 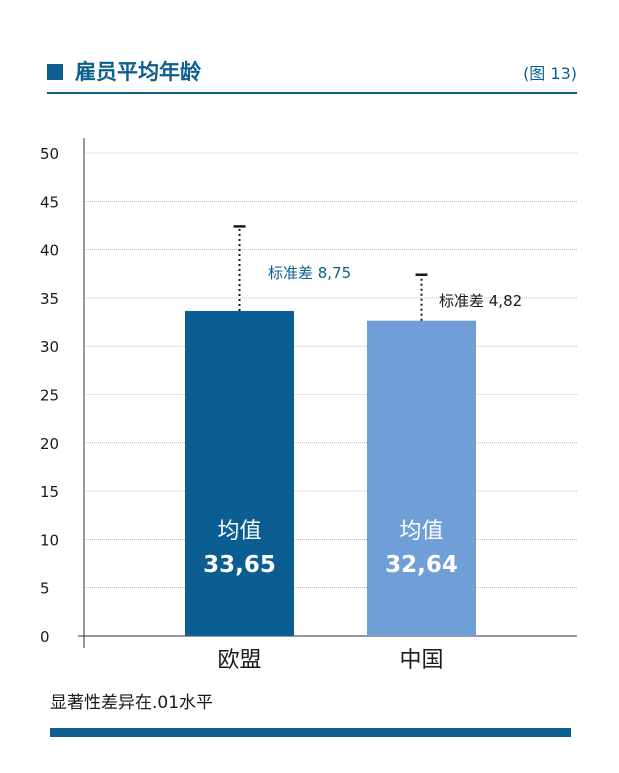 What do you see at coordinates (239, 565) in the screenshot?
I see `bar-value-label: 33,65` at bounding box center [239, 565].